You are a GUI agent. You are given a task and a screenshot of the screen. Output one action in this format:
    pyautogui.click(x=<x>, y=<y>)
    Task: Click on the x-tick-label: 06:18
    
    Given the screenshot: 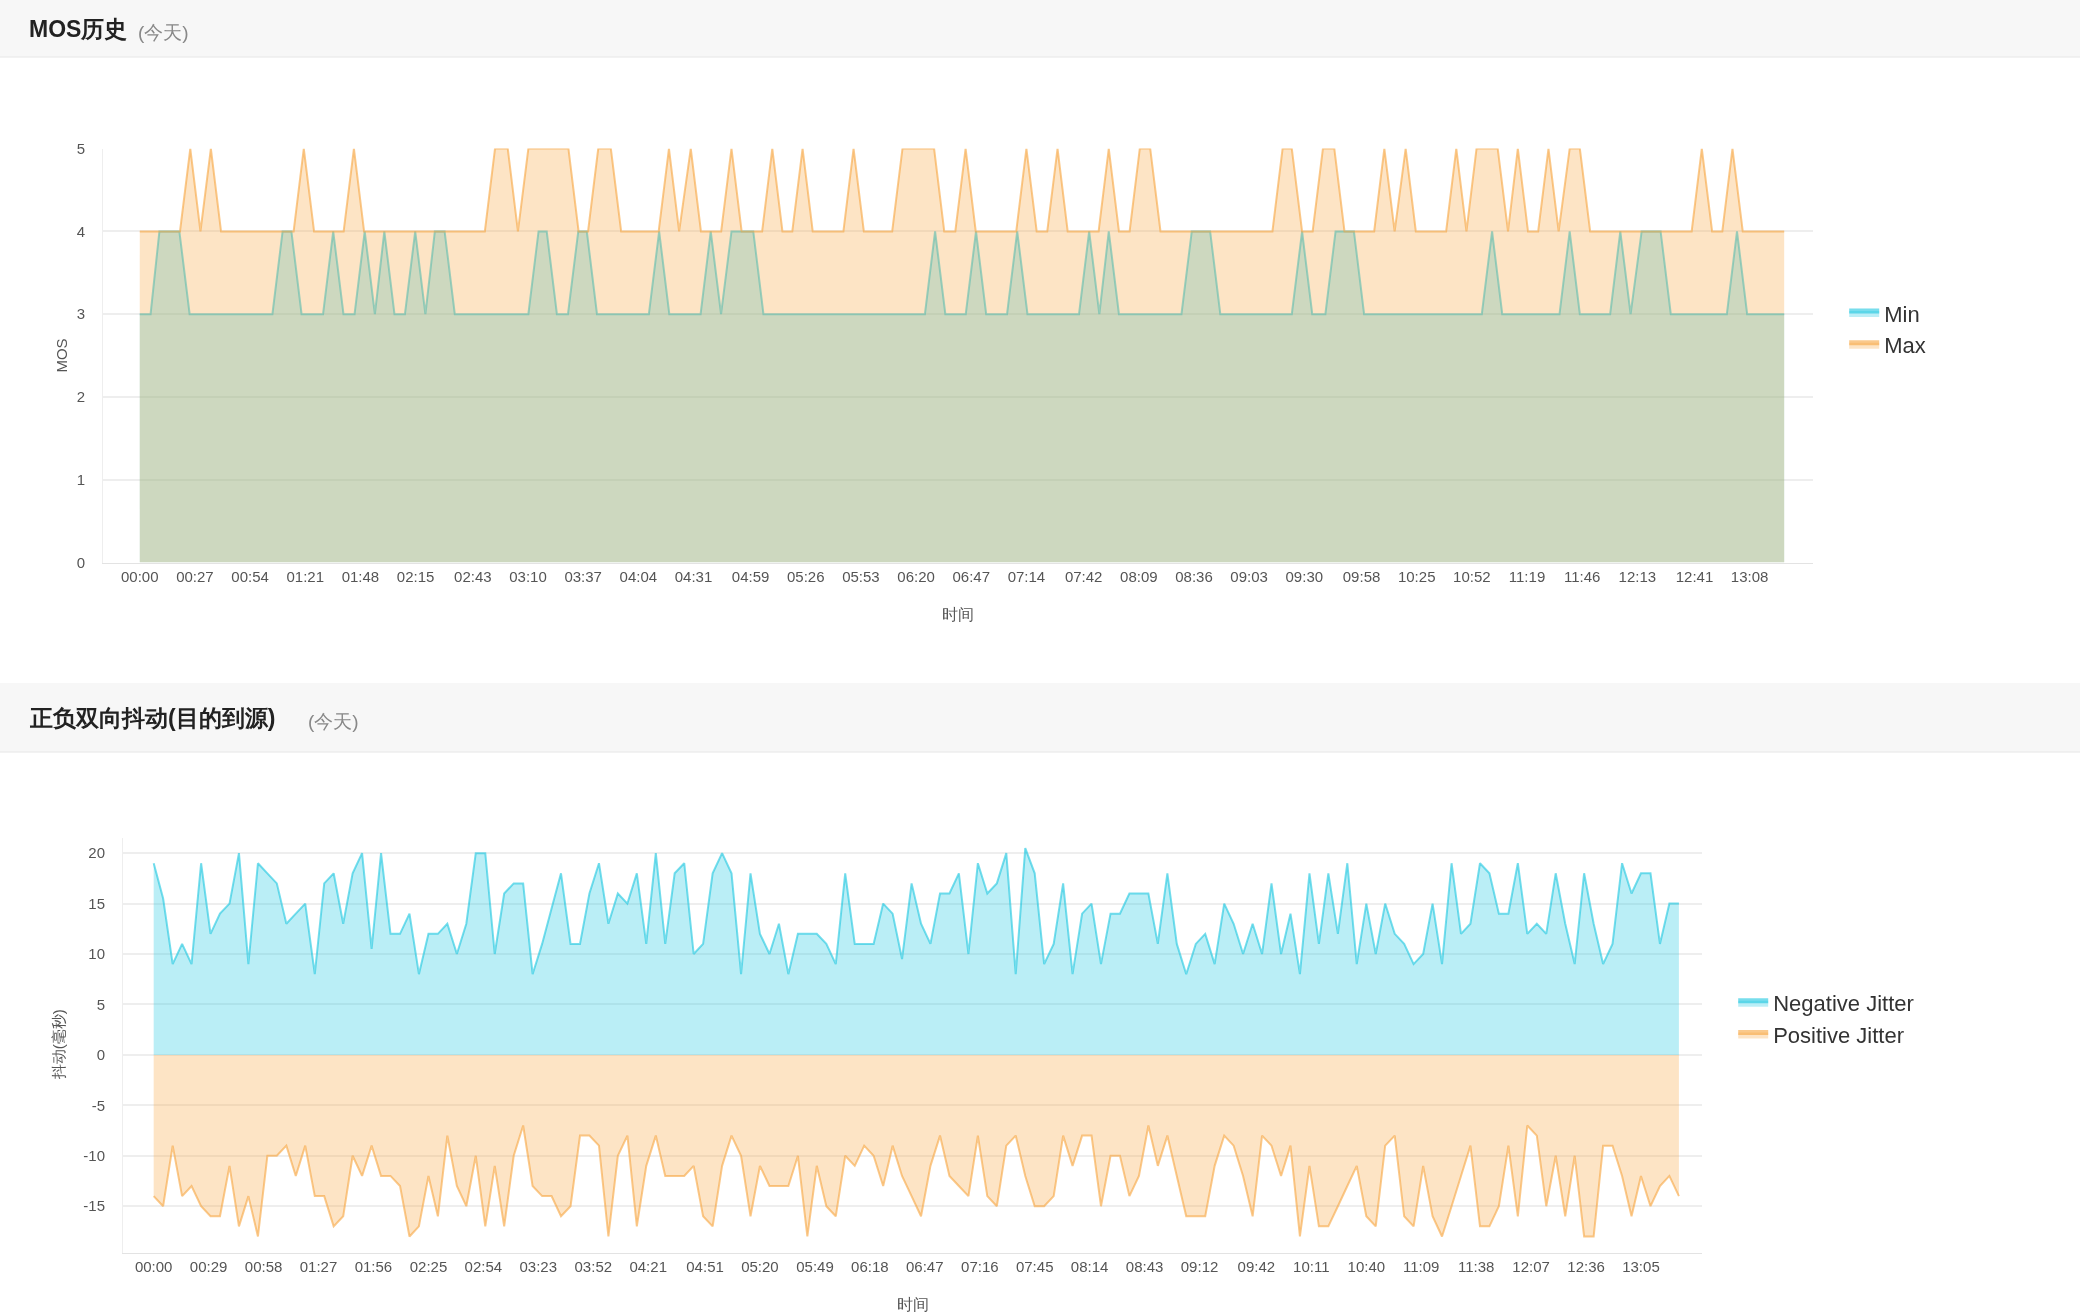 What is the action you would take?
    pyautogui.click(x=870, y=1266)
    